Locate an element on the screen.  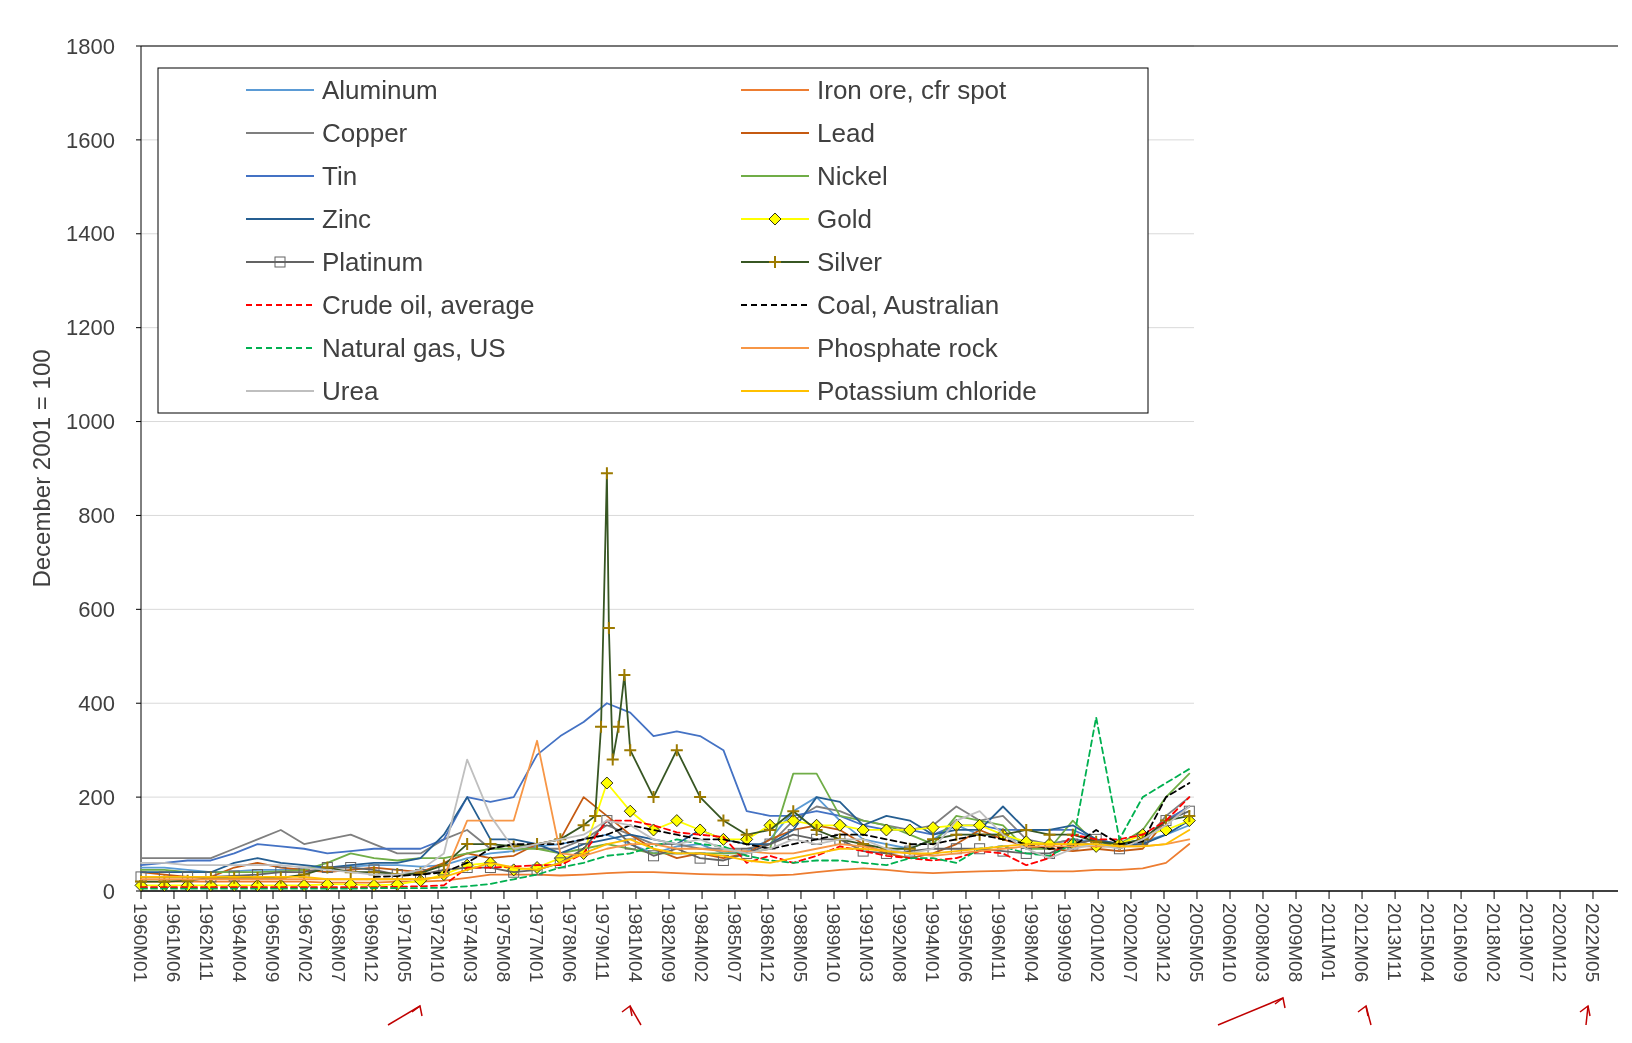
x-tick-label: 1969M12 is located at coordinates (372, 943).